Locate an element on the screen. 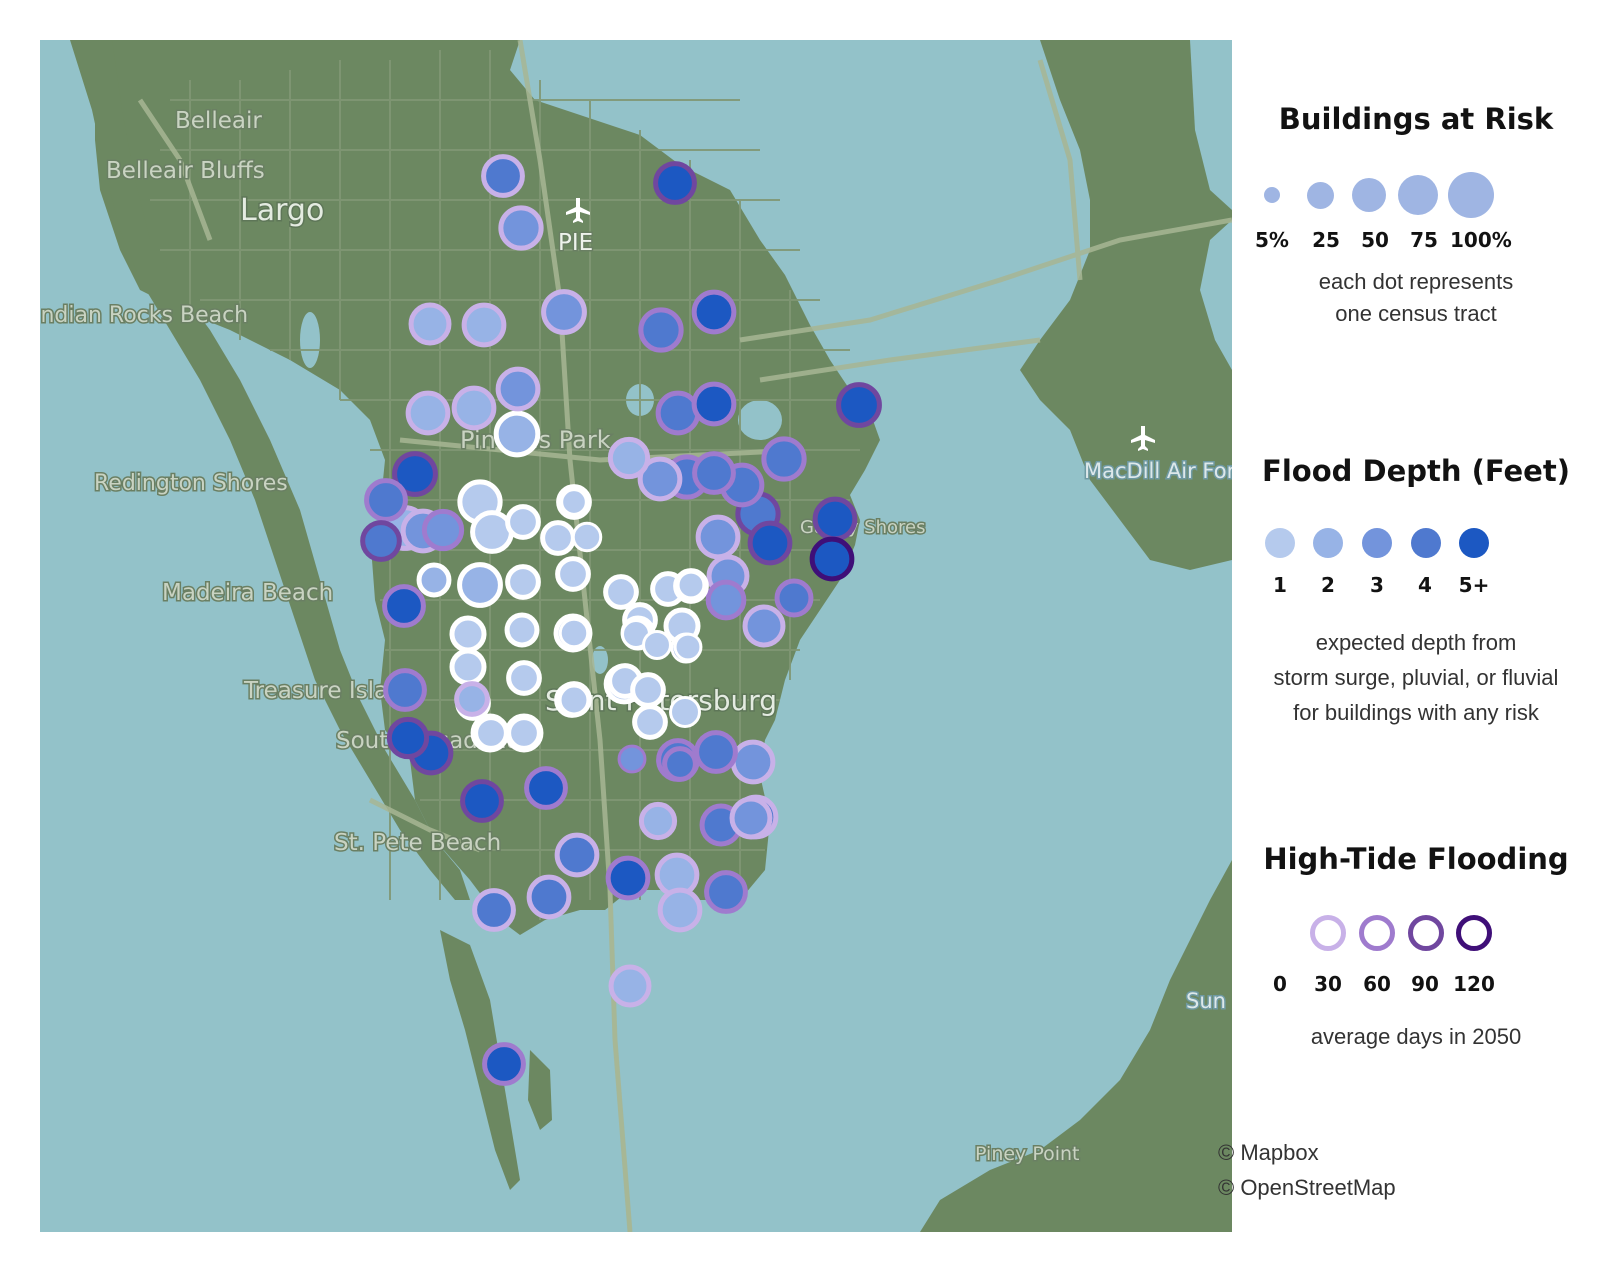 The width and height of the screenshot is (1600, 1264). legend-tide-label: 30 is located at coordinates (1328, 984).